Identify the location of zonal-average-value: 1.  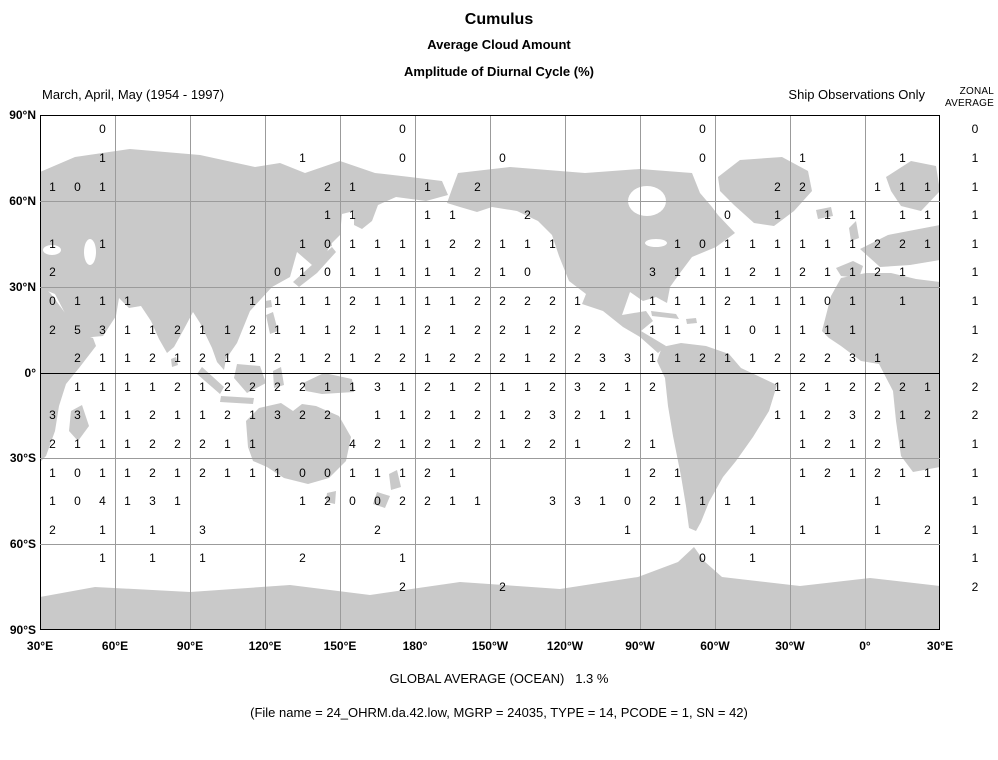
(975, 329).